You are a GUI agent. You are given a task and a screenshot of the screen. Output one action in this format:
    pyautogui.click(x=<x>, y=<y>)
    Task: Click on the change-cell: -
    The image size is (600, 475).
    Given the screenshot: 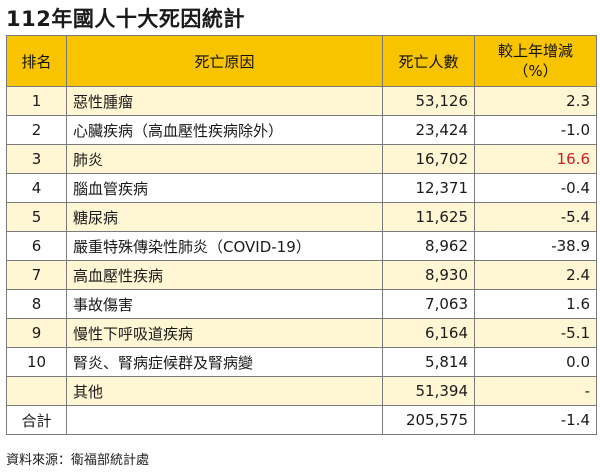 What is the action you would take?
    pyautogui.click(x=535, y=391)
    